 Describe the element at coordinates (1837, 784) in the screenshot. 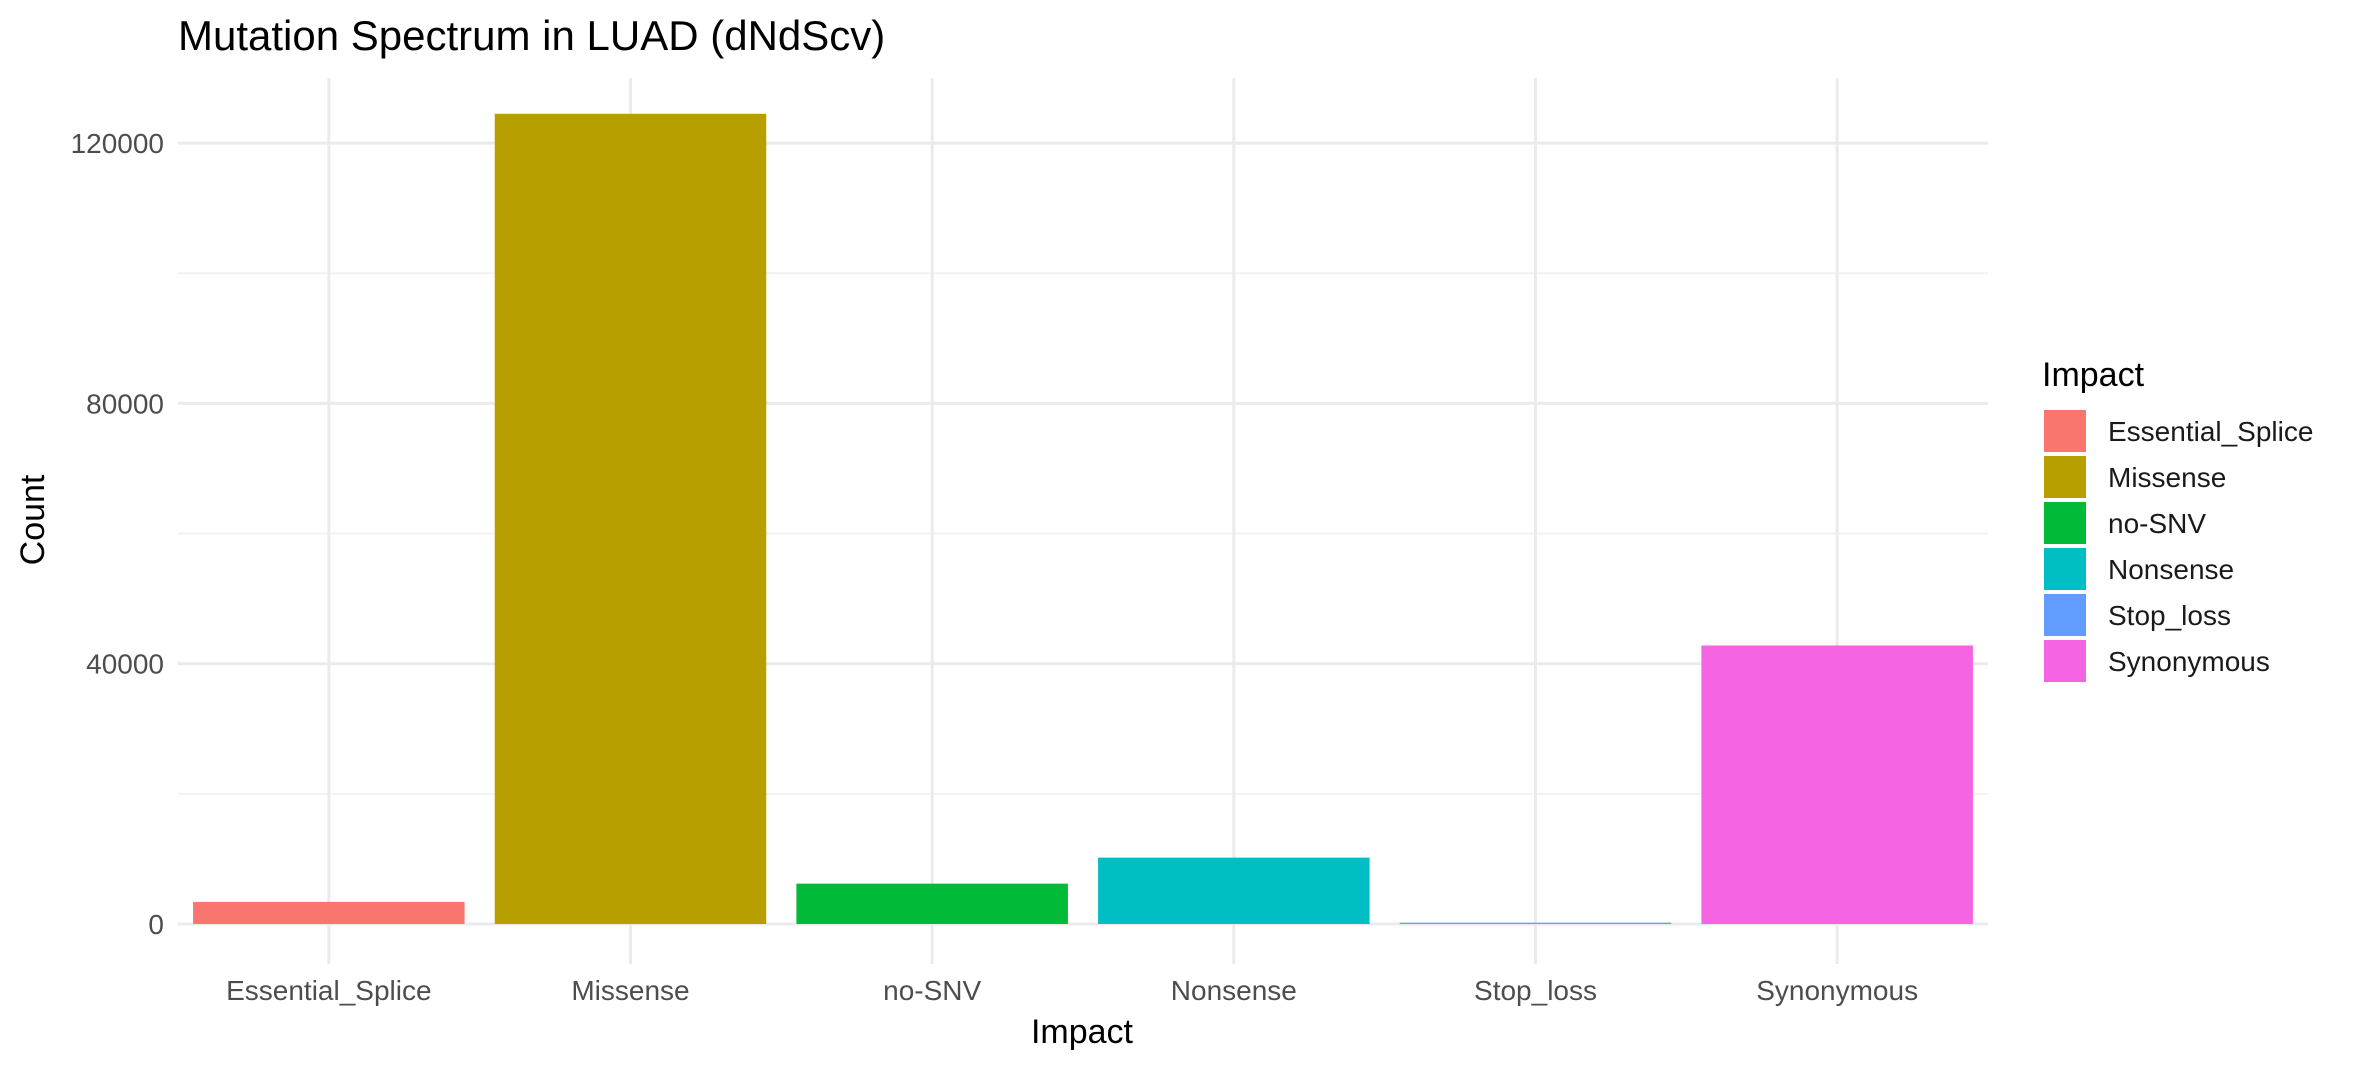

I see `bar-synonymous` at that location.